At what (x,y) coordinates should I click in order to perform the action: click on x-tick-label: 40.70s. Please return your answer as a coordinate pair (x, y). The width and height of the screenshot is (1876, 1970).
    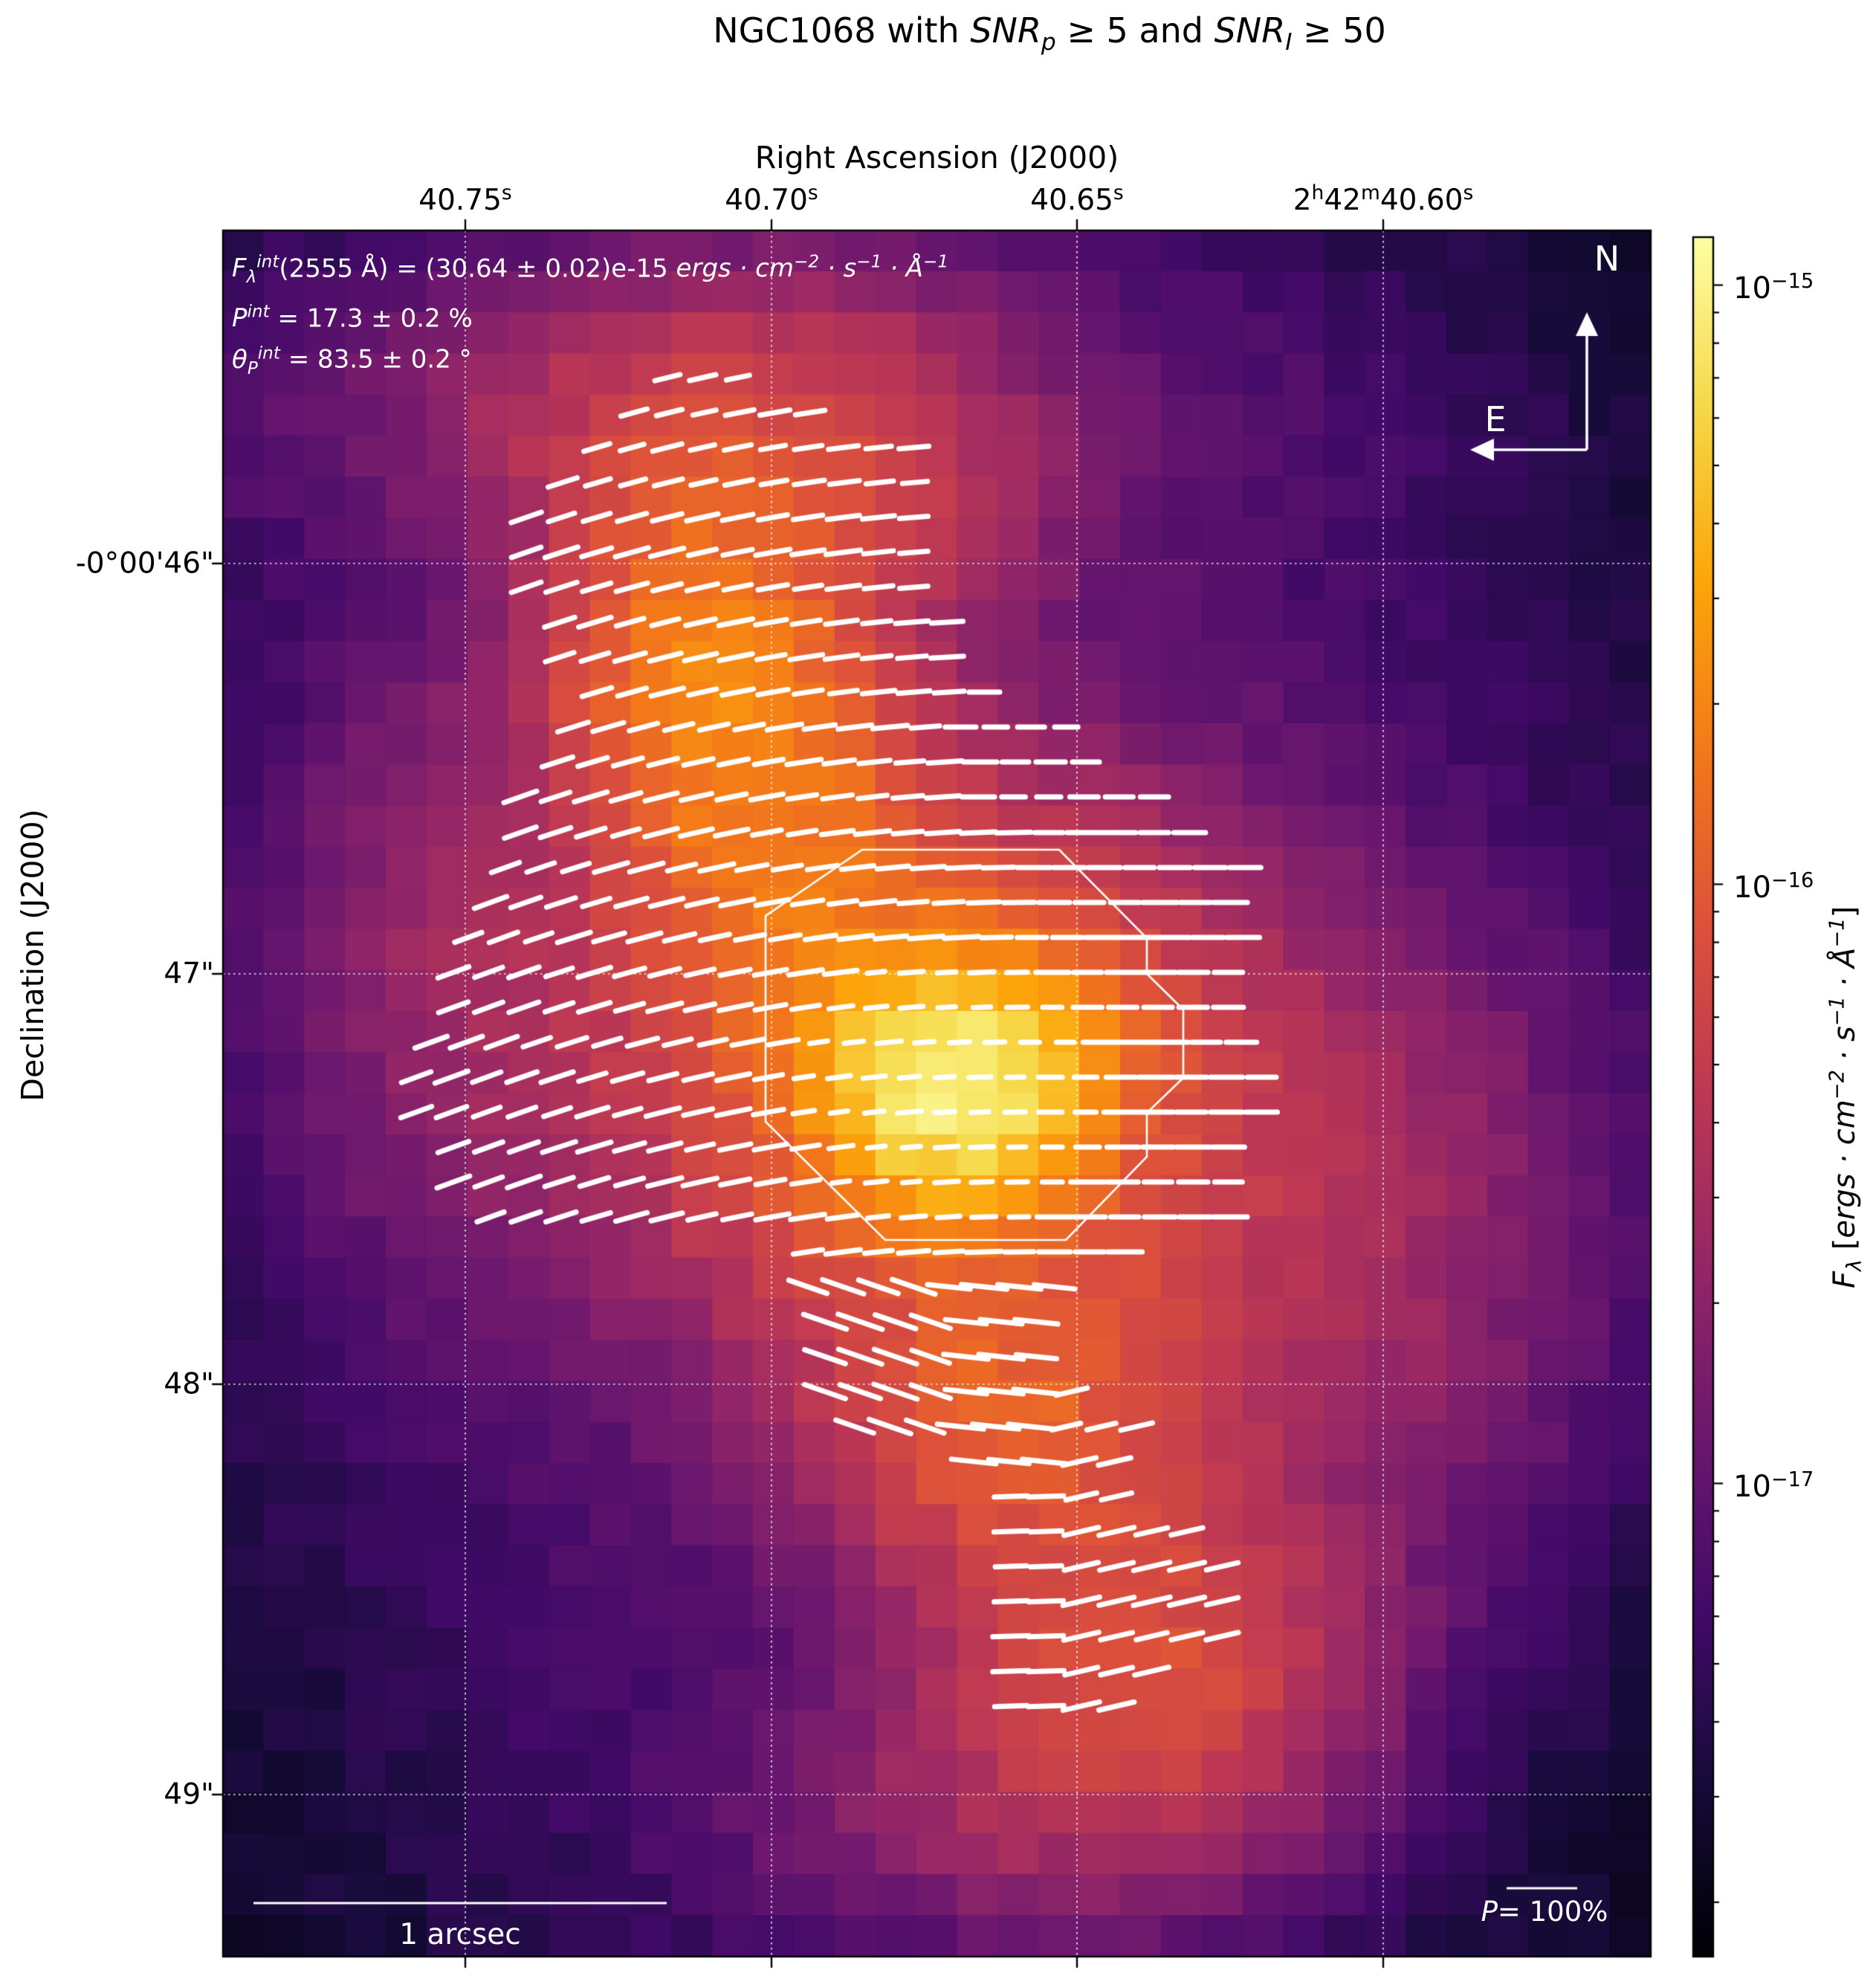
    Looking at the image, I should click on (771, 199).